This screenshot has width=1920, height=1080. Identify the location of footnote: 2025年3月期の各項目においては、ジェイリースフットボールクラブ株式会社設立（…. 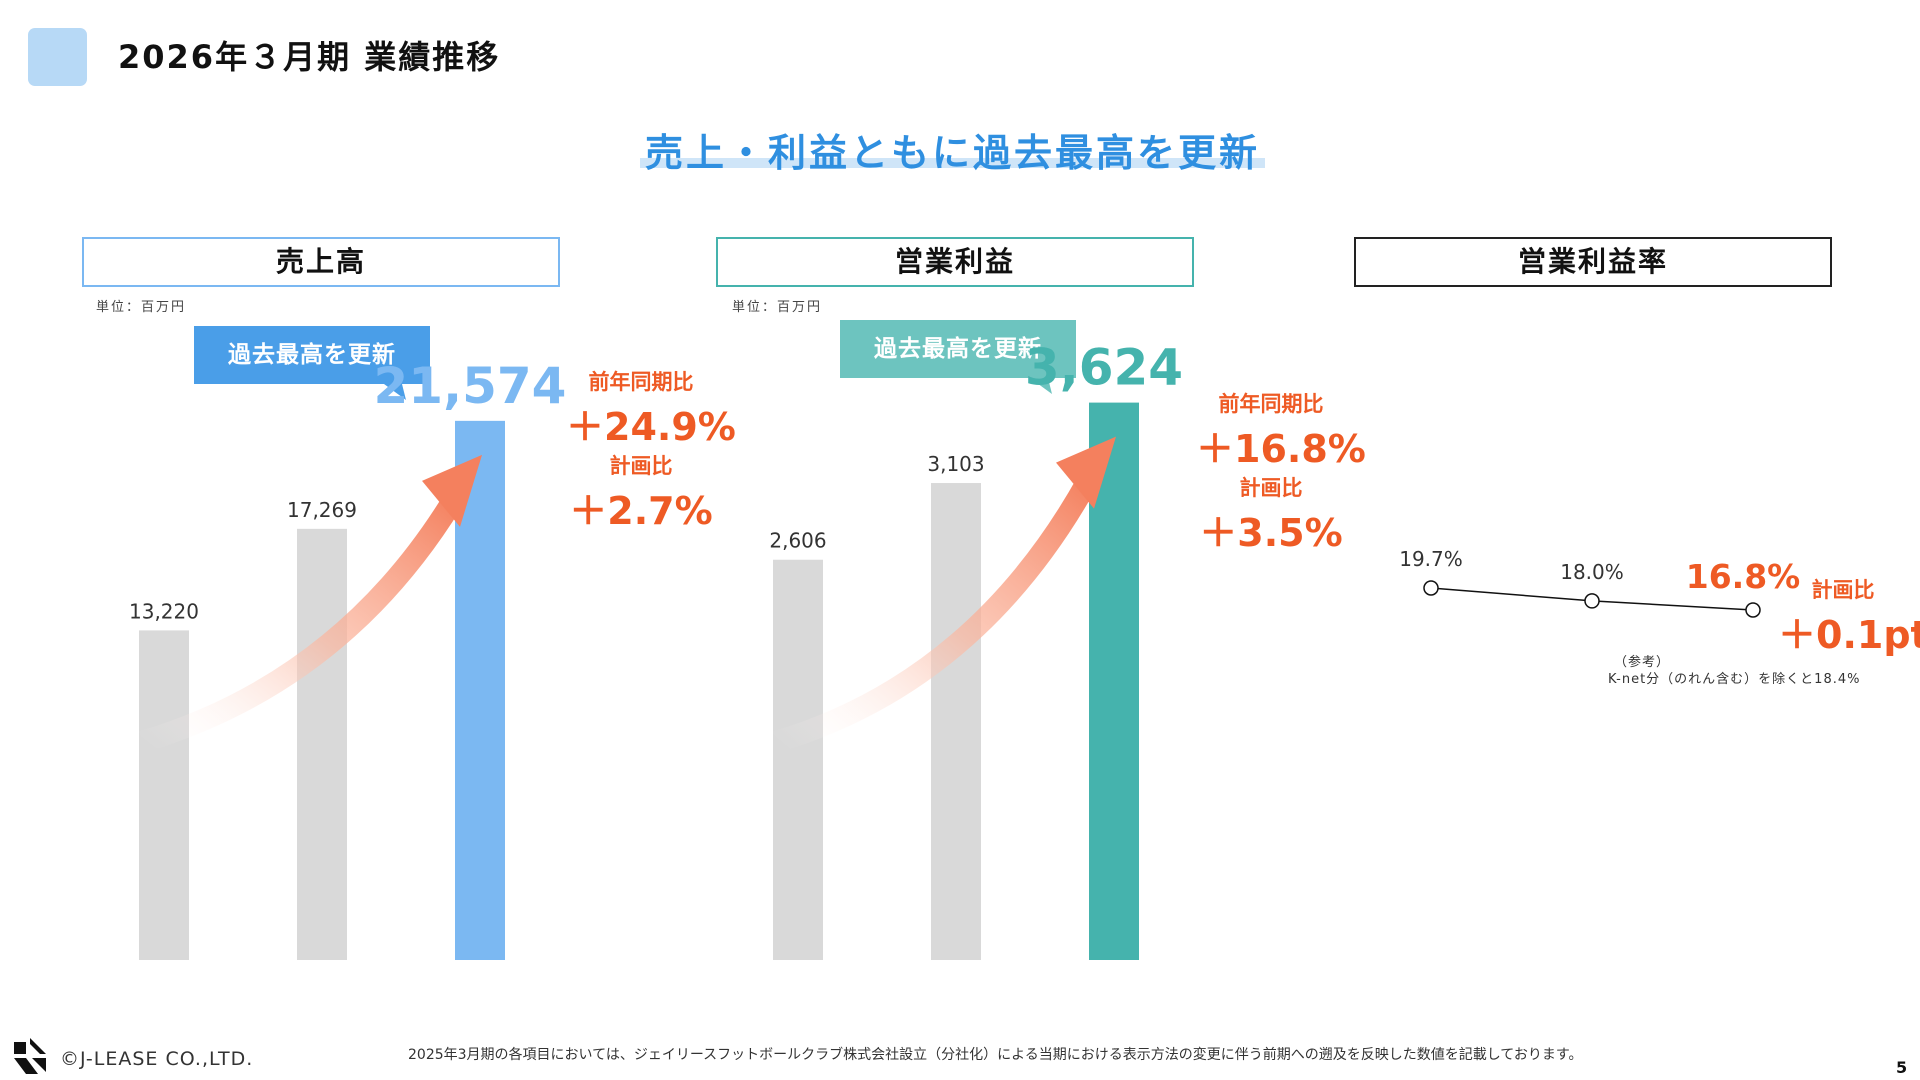
(995, 1055).